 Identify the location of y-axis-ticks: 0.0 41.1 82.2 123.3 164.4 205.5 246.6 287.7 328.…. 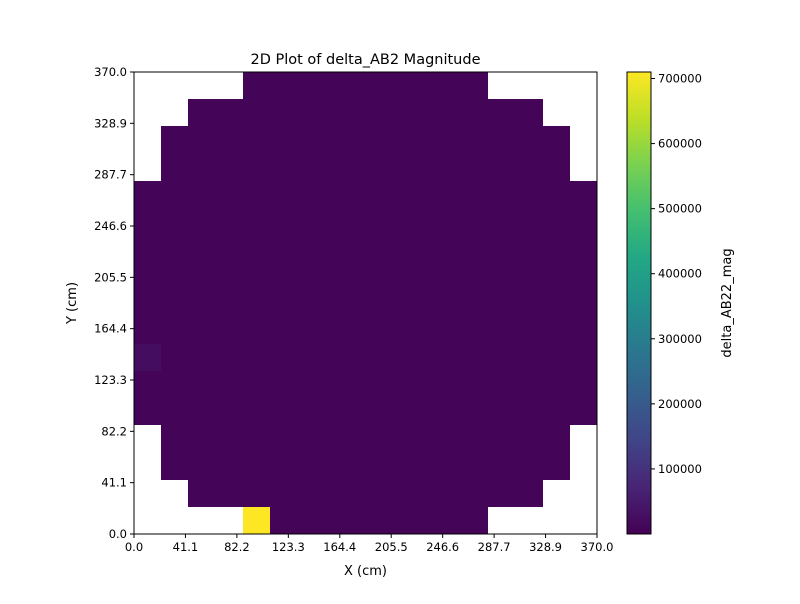
(114, 303).